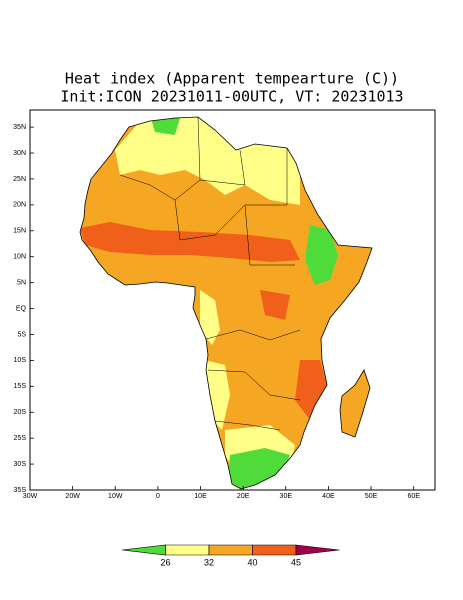 The image size is (463, 600). I want to click on title-line: Init:ICON 20231011-00UTC, VT: 20231013, so click(231, 97).